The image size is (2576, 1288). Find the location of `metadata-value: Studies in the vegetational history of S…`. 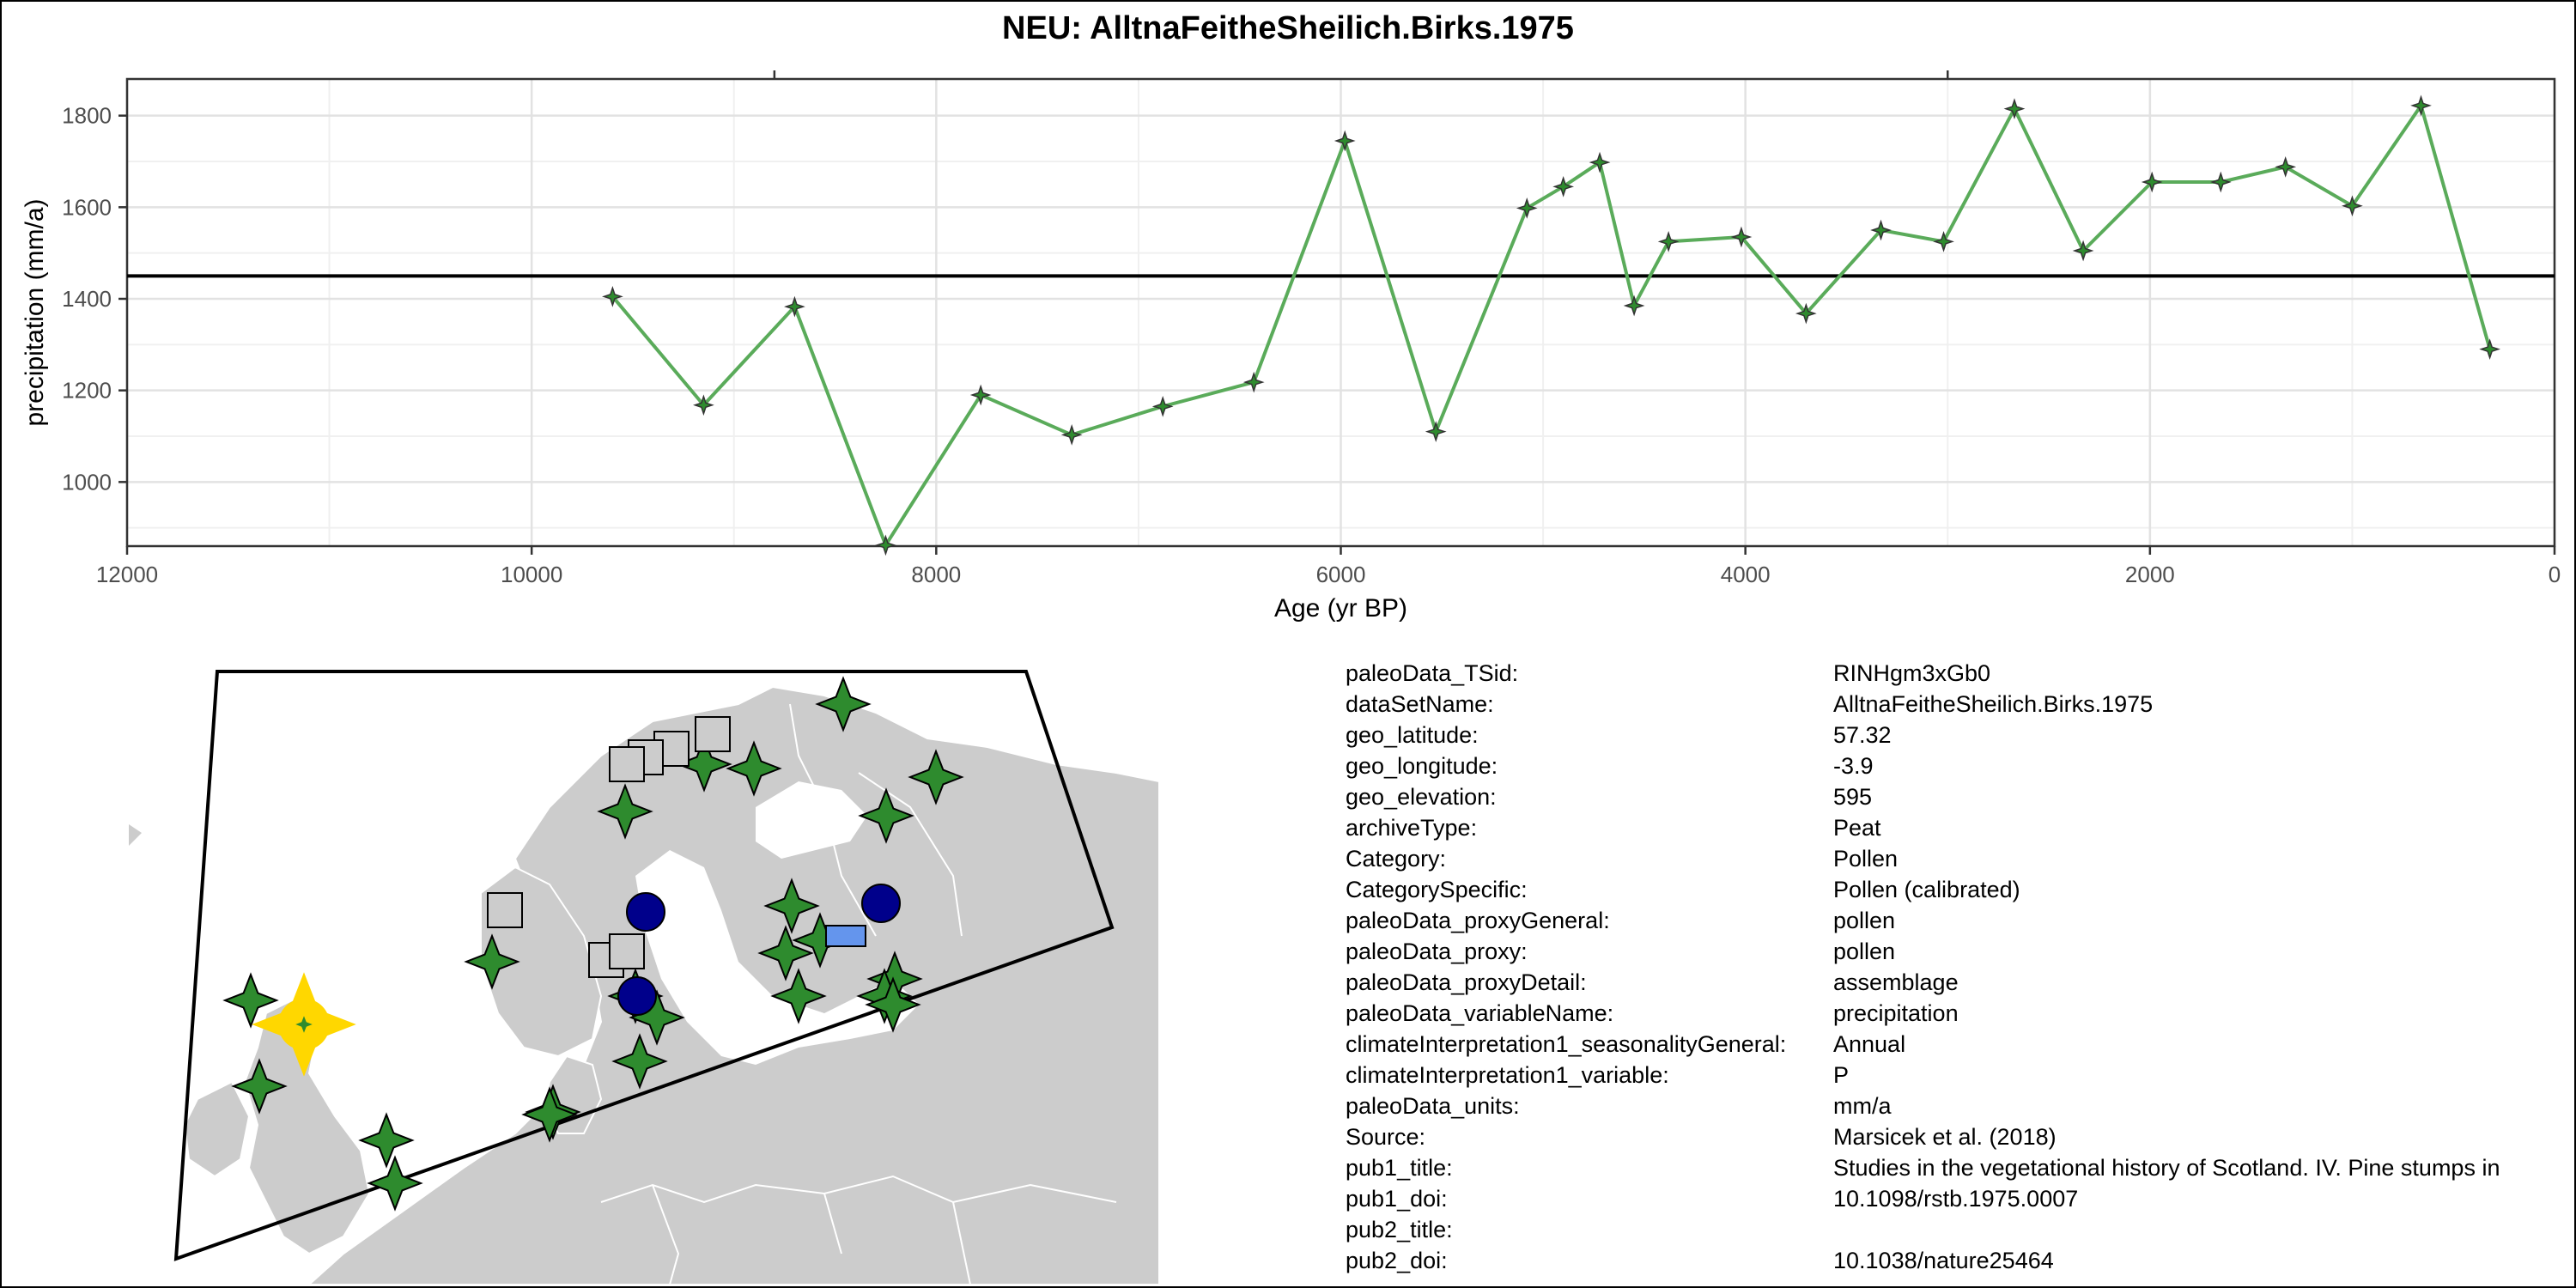

metadata-value: Studies in the vegetational history of S… is located at coordinates (2166, 1168).